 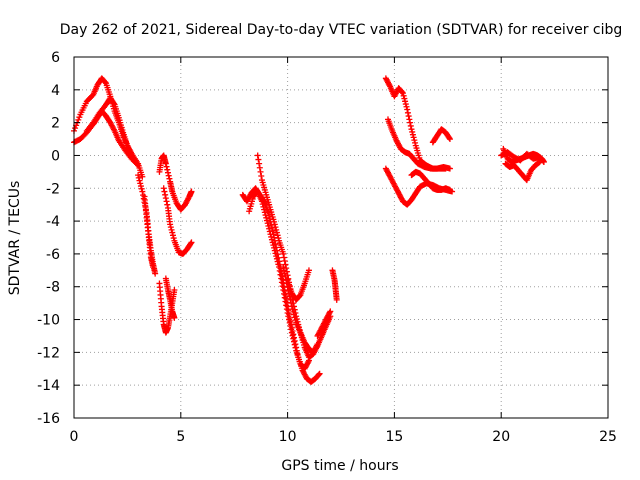 I want to click on series-arc-4f, so click(x=324, y=323).